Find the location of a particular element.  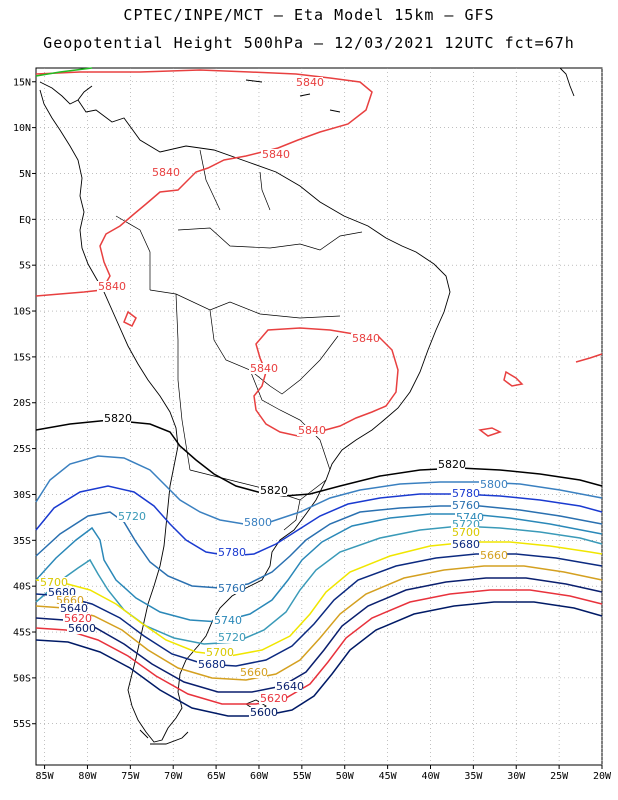

lon-label: 50W is located at coordinates (345, 776).